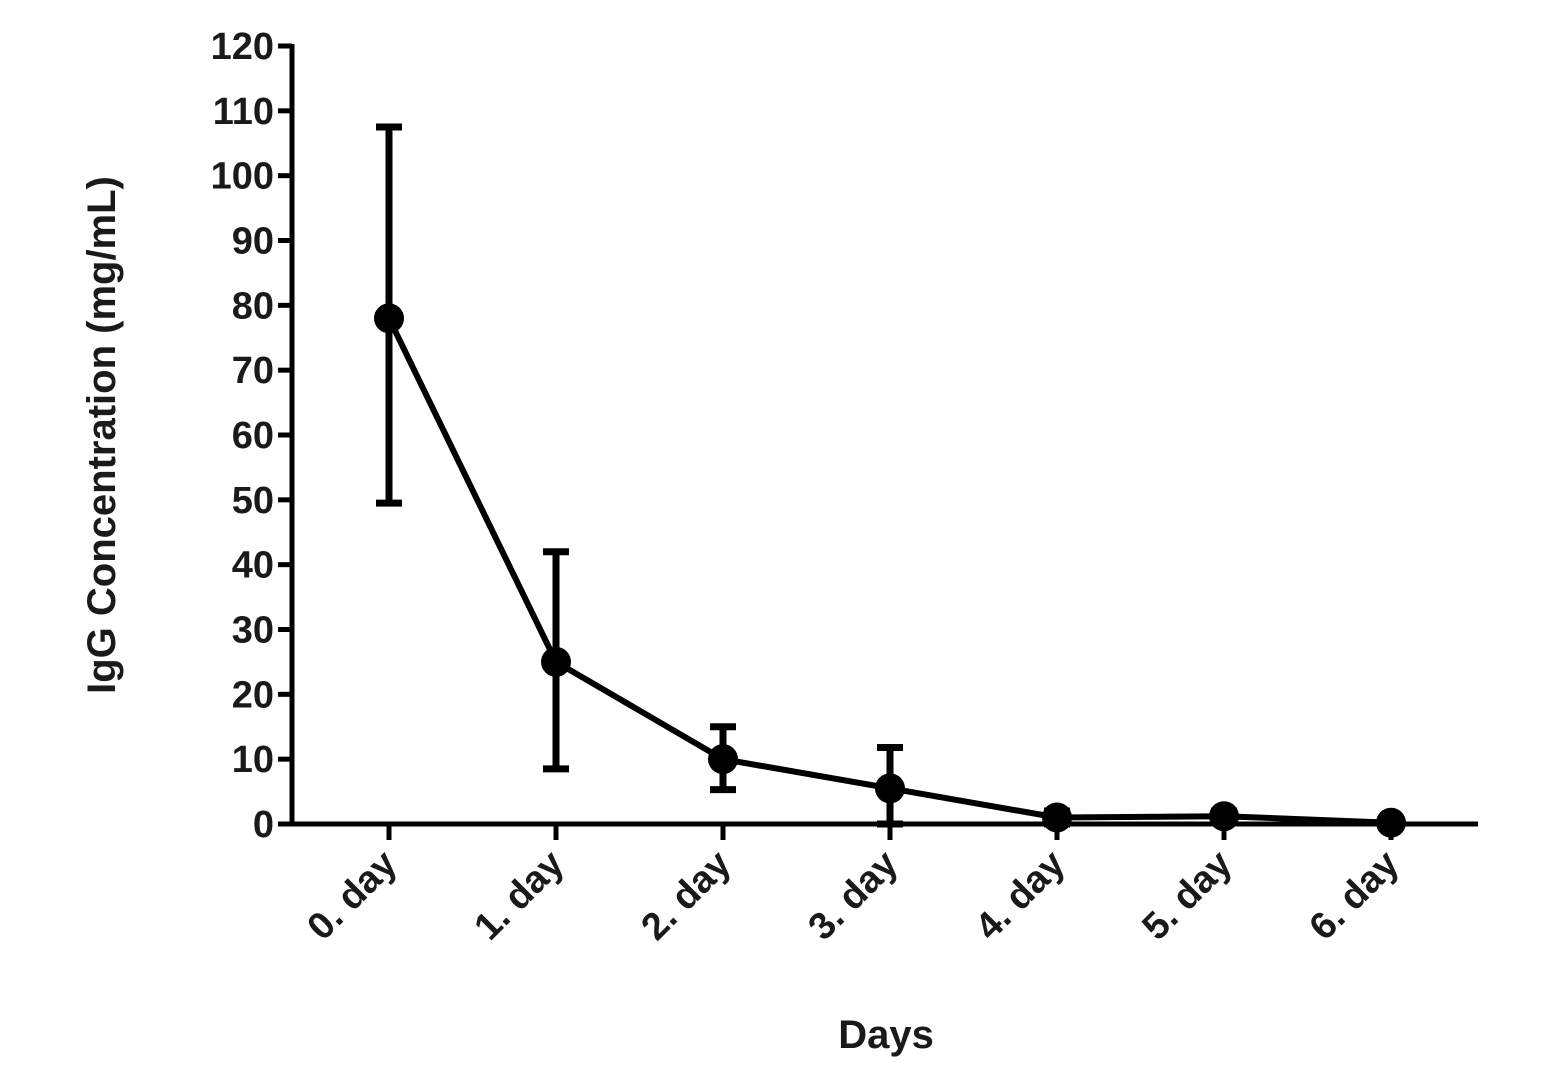  I want to click on x-tick-label: 6. day, so click(1354, 896).